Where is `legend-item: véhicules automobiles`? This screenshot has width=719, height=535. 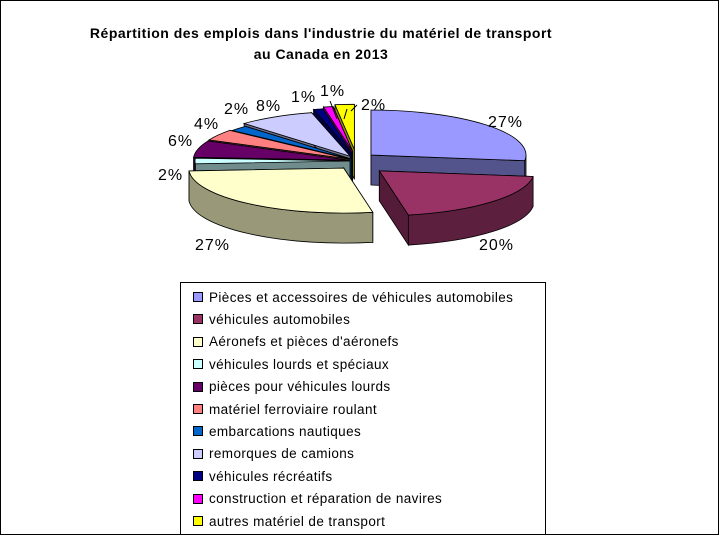 legend-item: véhicules automobiles is located at coordinates (271, 319).